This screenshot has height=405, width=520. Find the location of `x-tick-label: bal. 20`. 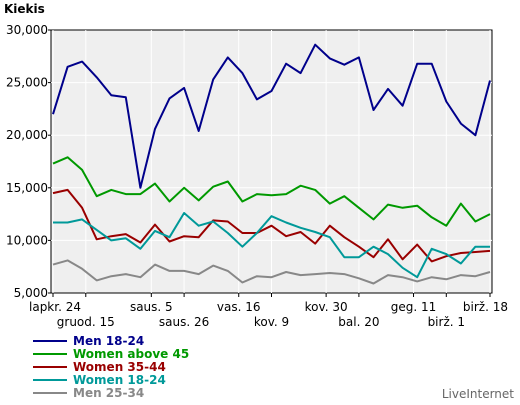

x-tick-label: bal. 20 is located at coordinates (358, 322).